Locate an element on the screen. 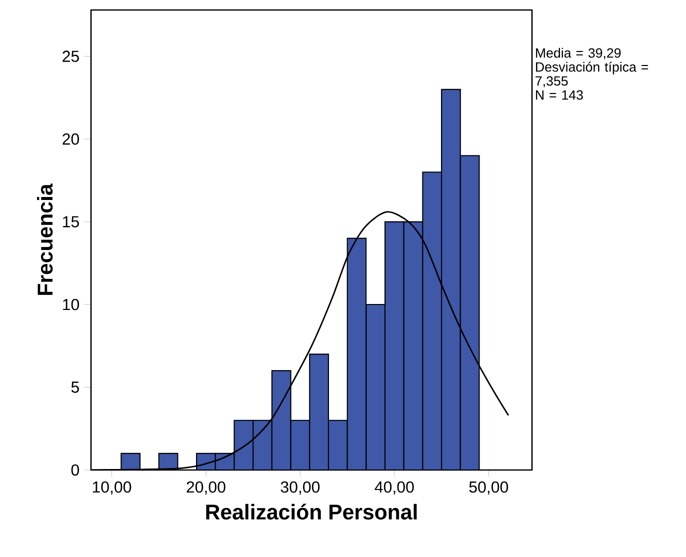 Image resolution: width=686 pixels, height=557 pixels. y-tick-label: 15 is located at coordinates (71, 222).